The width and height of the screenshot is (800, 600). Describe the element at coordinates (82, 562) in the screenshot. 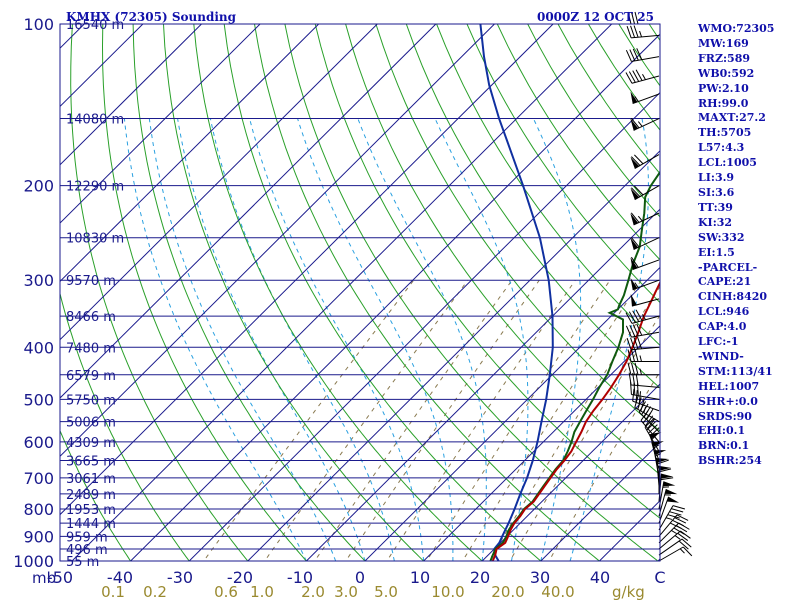

I see `height-label: 55 m` at that location.